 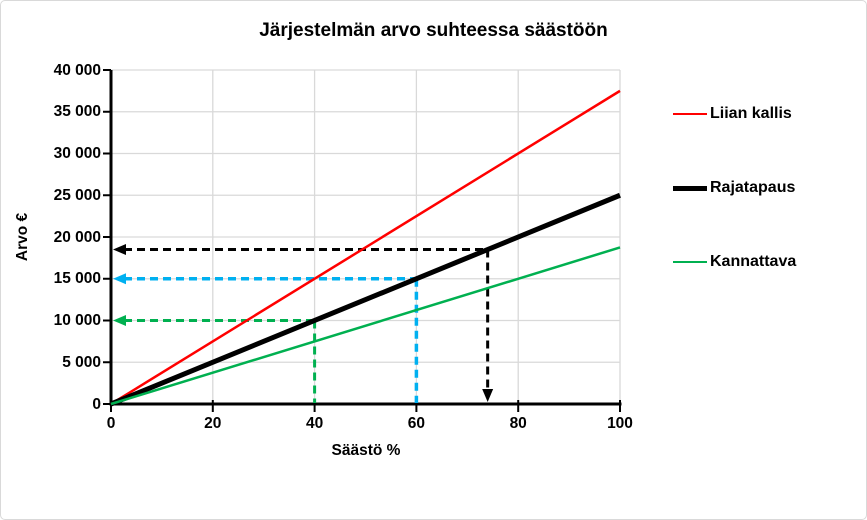 I want to click on legend-label: Rajatapaus, so click(x=753, y=187).